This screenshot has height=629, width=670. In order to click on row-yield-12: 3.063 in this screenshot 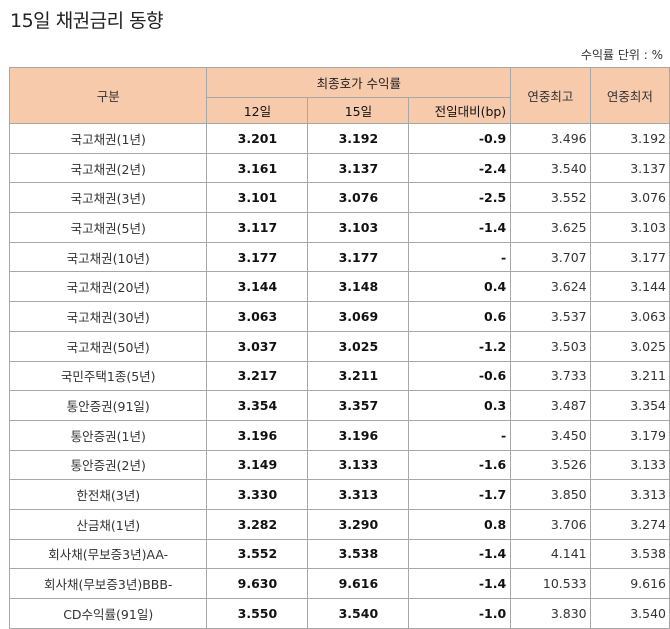, I will do `click(257, 316)`.